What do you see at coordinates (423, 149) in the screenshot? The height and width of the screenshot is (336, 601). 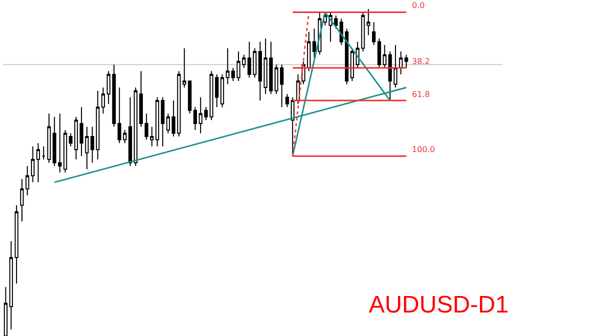 I see `series-label: 100.0` at bounding box center [423, 149].